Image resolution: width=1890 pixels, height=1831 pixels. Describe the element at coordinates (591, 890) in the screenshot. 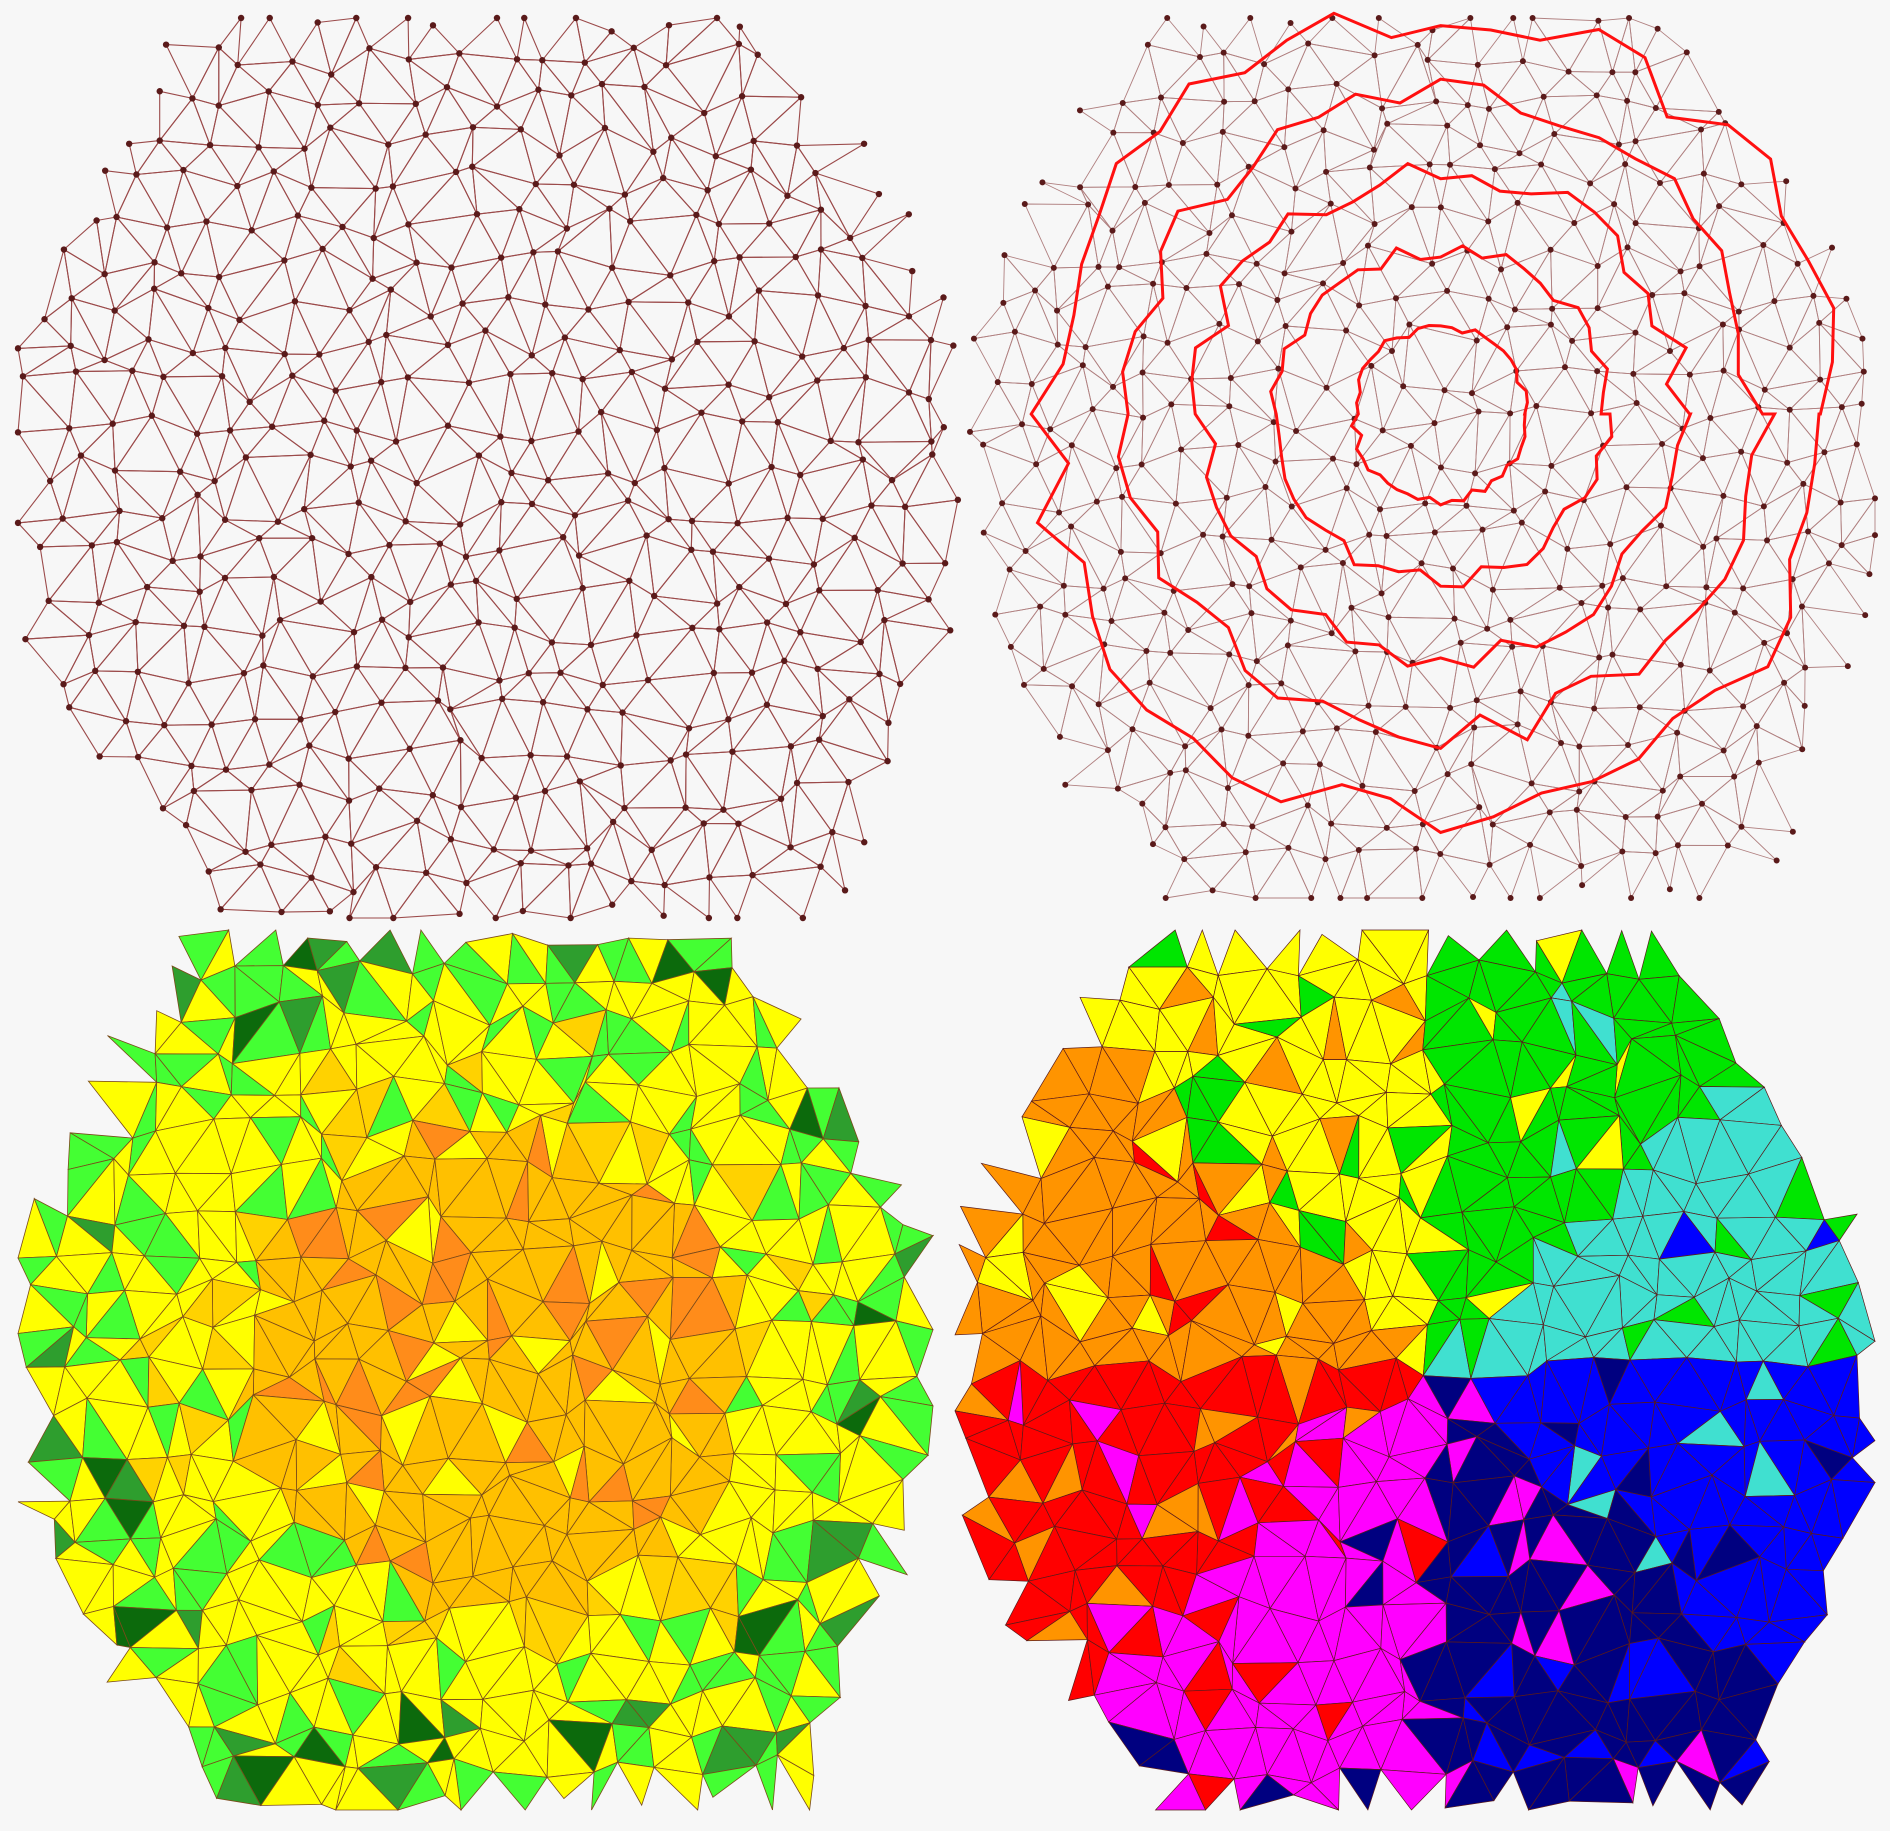

I see `mesh-triangle` at that location.